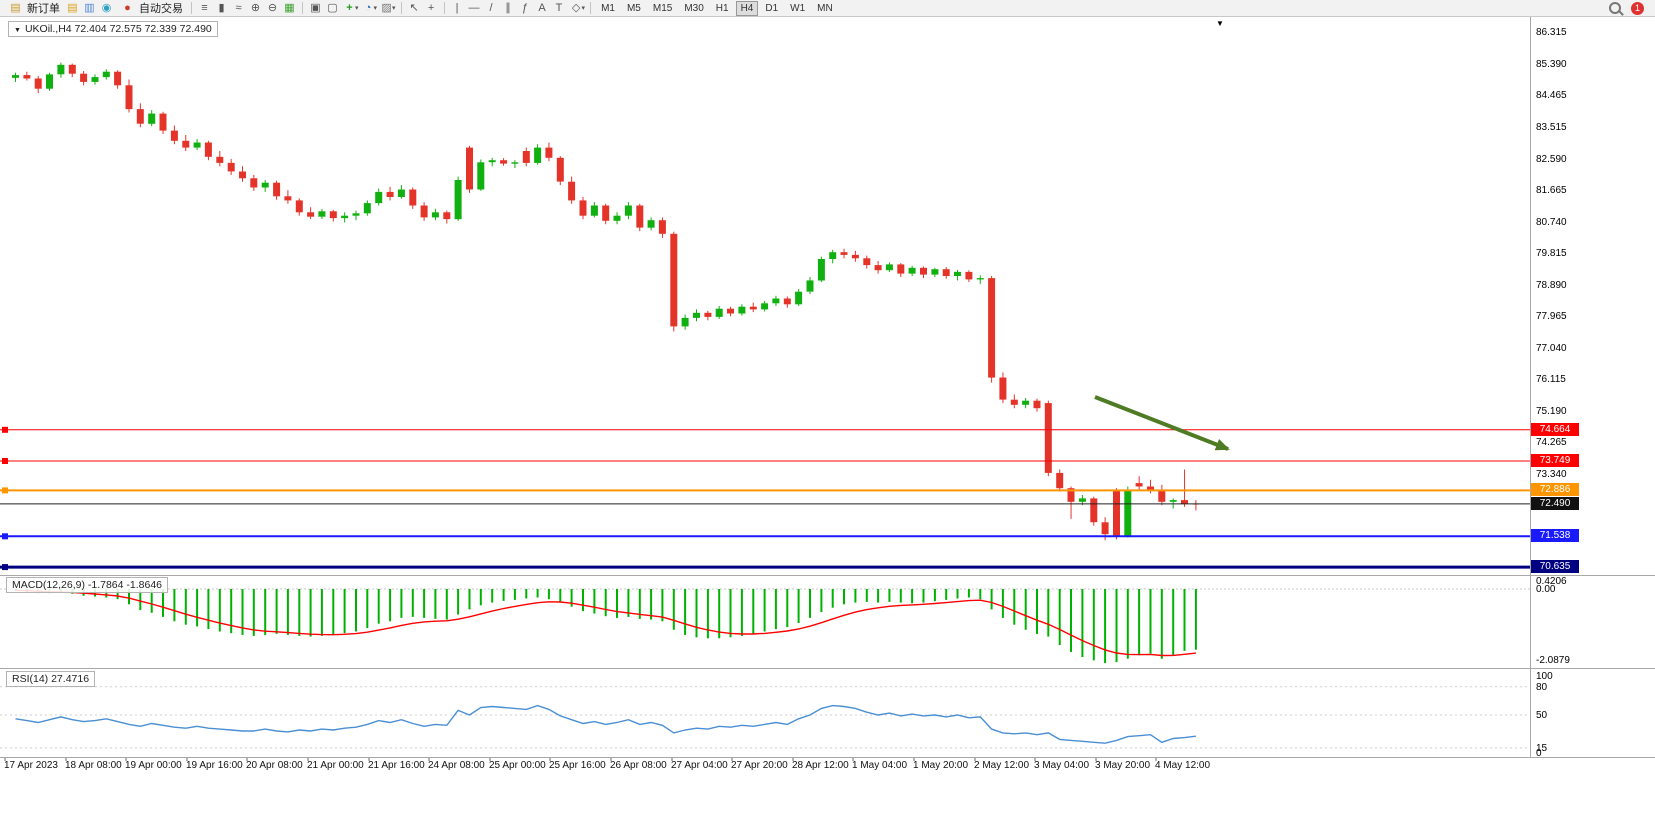  What do you see at coordinates (396, 765) in the screenshot?
I see `time-axis-label: 21 Apr 16:00` at bounding box center [396, 765].